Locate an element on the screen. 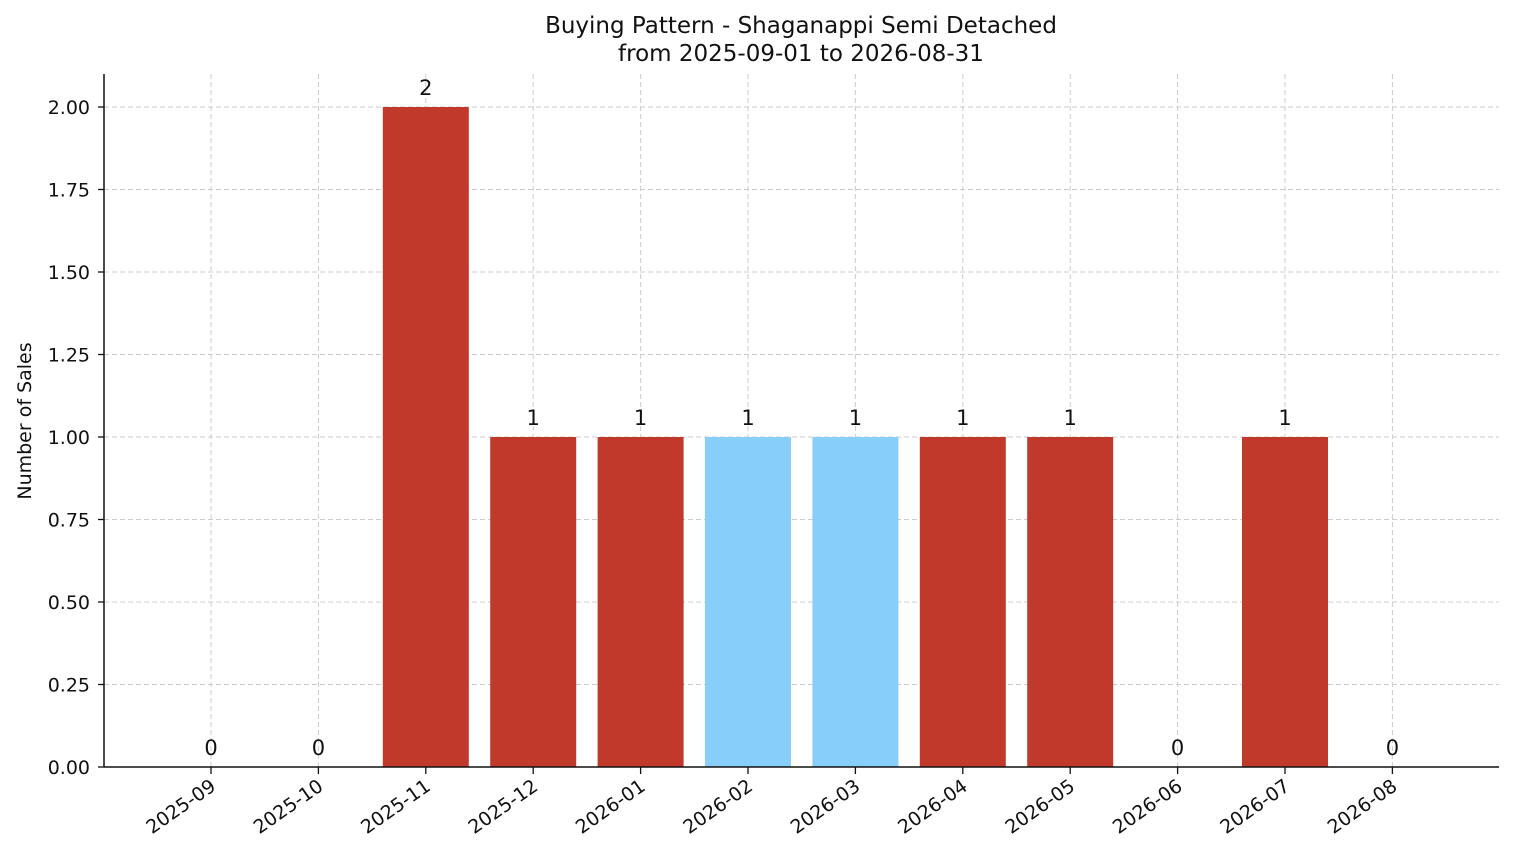 This screenshot has height=863, width=1514. x-tick-label: 2025-12 is located at coordinates (503, 807).